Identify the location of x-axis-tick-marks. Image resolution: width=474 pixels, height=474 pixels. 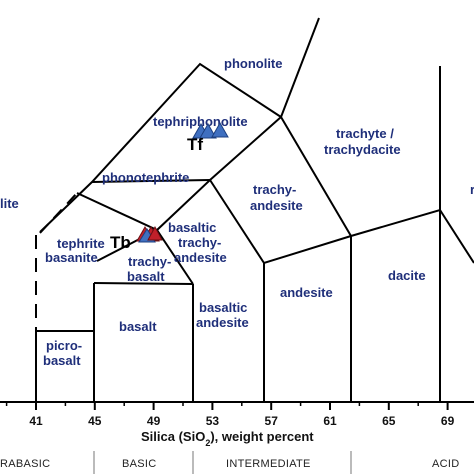
(227, 406).